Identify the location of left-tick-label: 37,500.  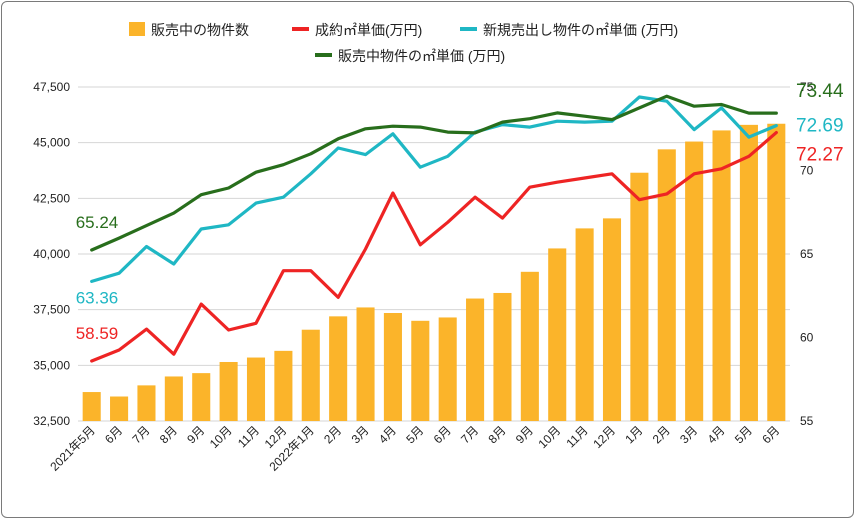
(51, 310).